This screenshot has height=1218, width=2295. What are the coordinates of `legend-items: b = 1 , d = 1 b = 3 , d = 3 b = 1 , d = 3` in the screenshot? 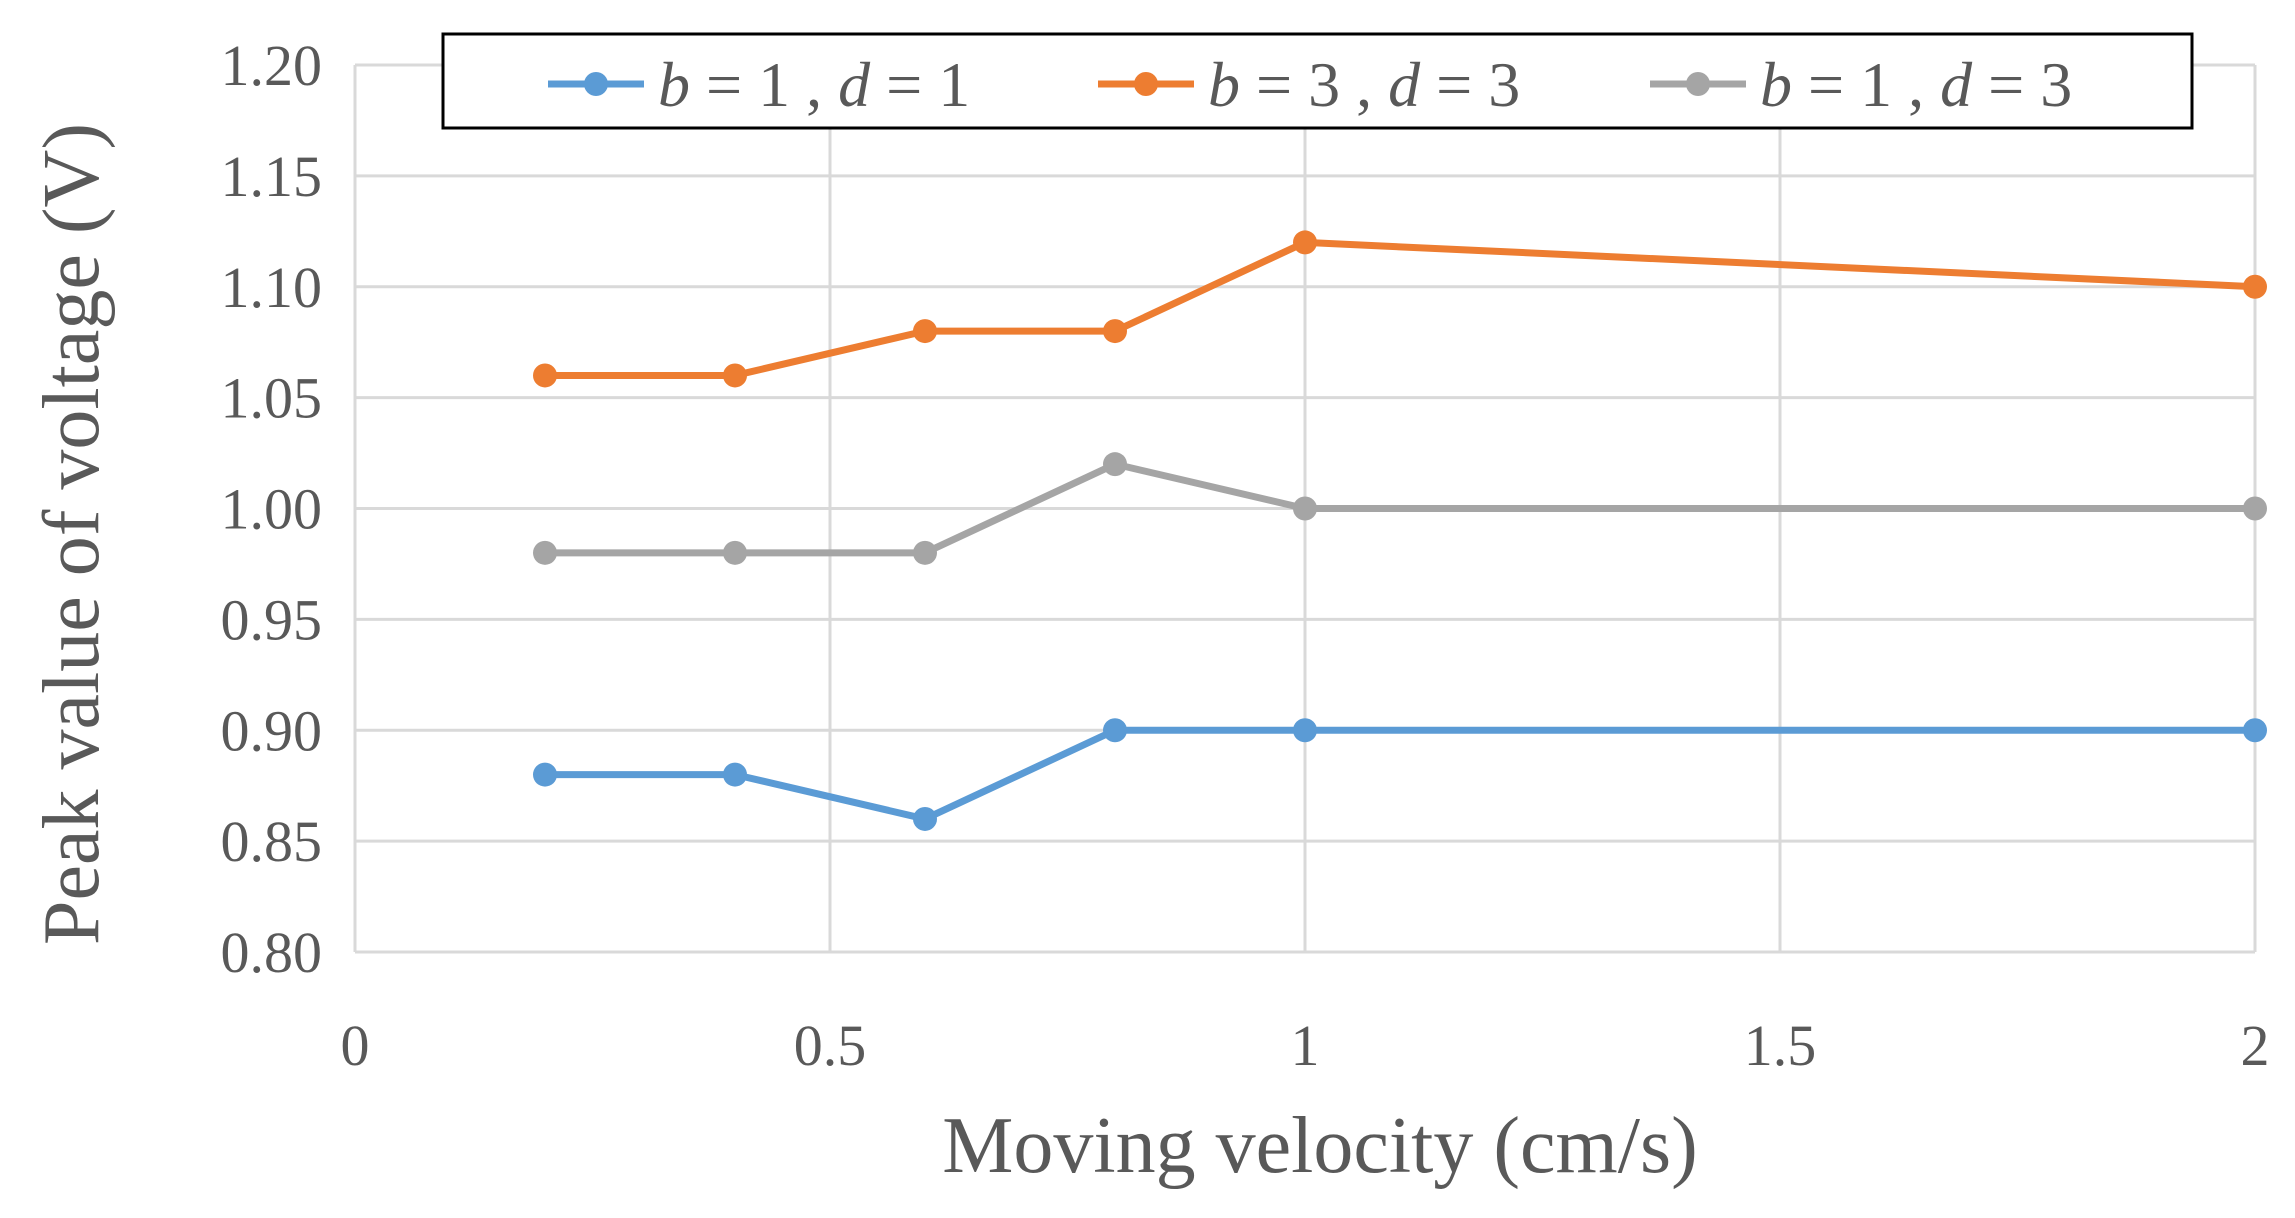 It's located at (1310, 84).